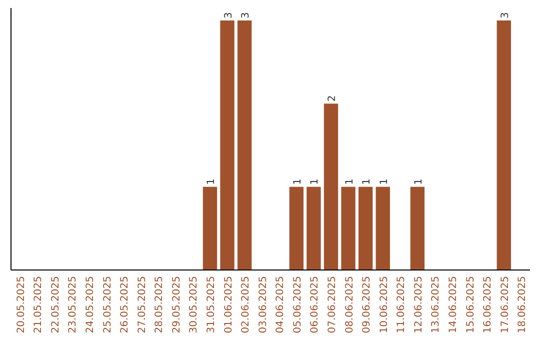 The width and height of the screenshot is (540, 340). Describe the element at coordinates (470, 305) in the screenshot. I see `x-tick-label: 15.06.2025` at that location.